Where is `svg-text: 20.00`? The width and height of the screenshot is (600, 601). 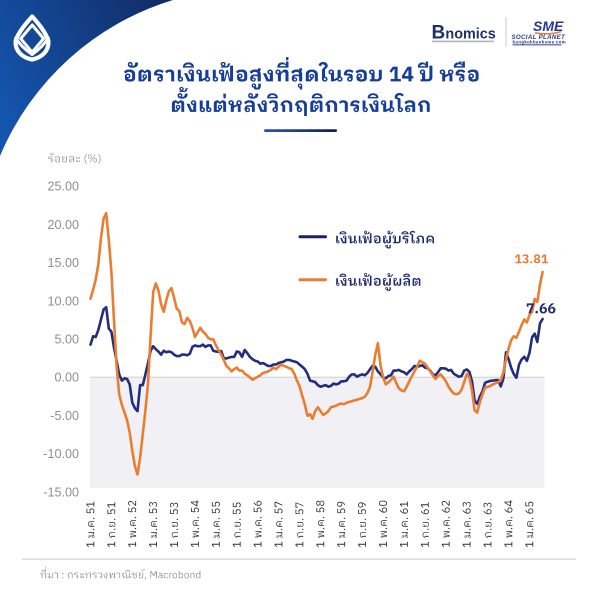
svg-text: 20.00 is located at coordinates (63, 225).